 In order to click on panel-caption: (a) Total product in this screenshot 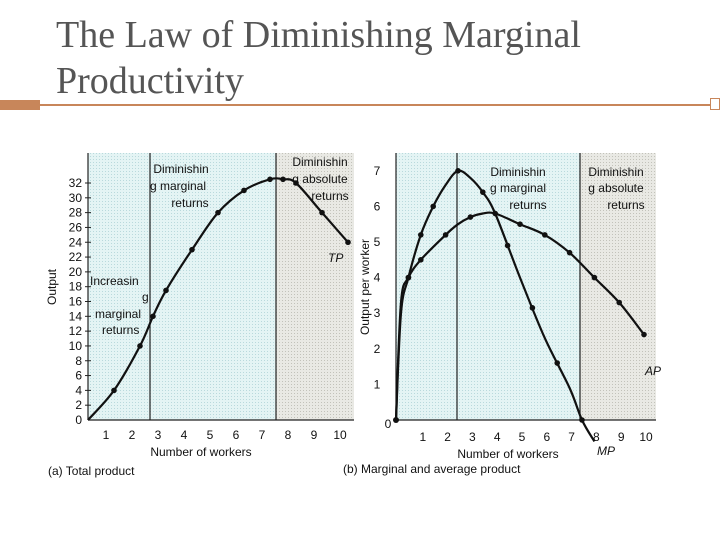, I will do `click(91, 471)`.